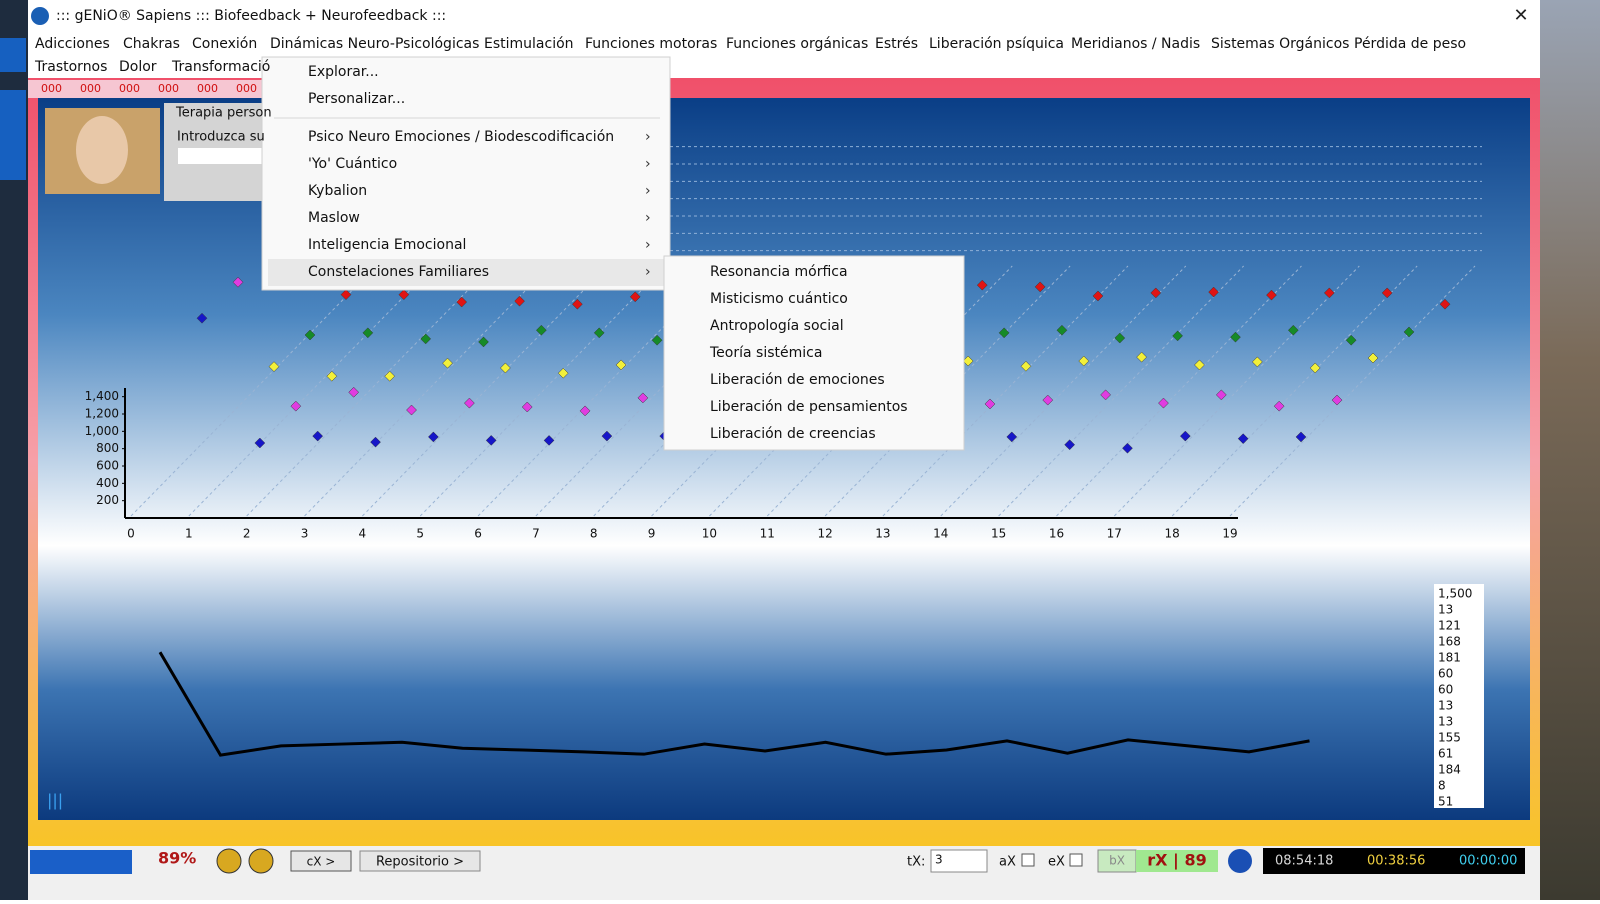  What do you see at coordinates (70, 67) in the screenshot?
I see `menu-item: Trastornos` at bounding box center [70, 67].